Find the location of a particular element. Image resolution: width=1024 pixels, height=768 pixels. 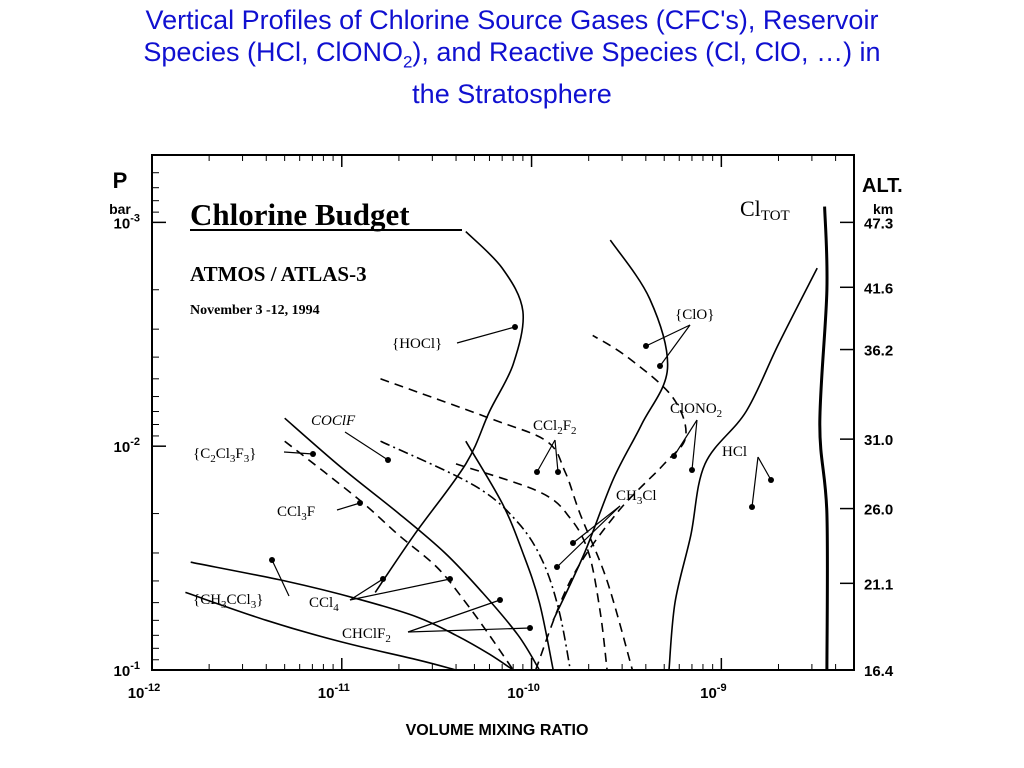

series-label-text: HCl is located at coordinates (734, 452).